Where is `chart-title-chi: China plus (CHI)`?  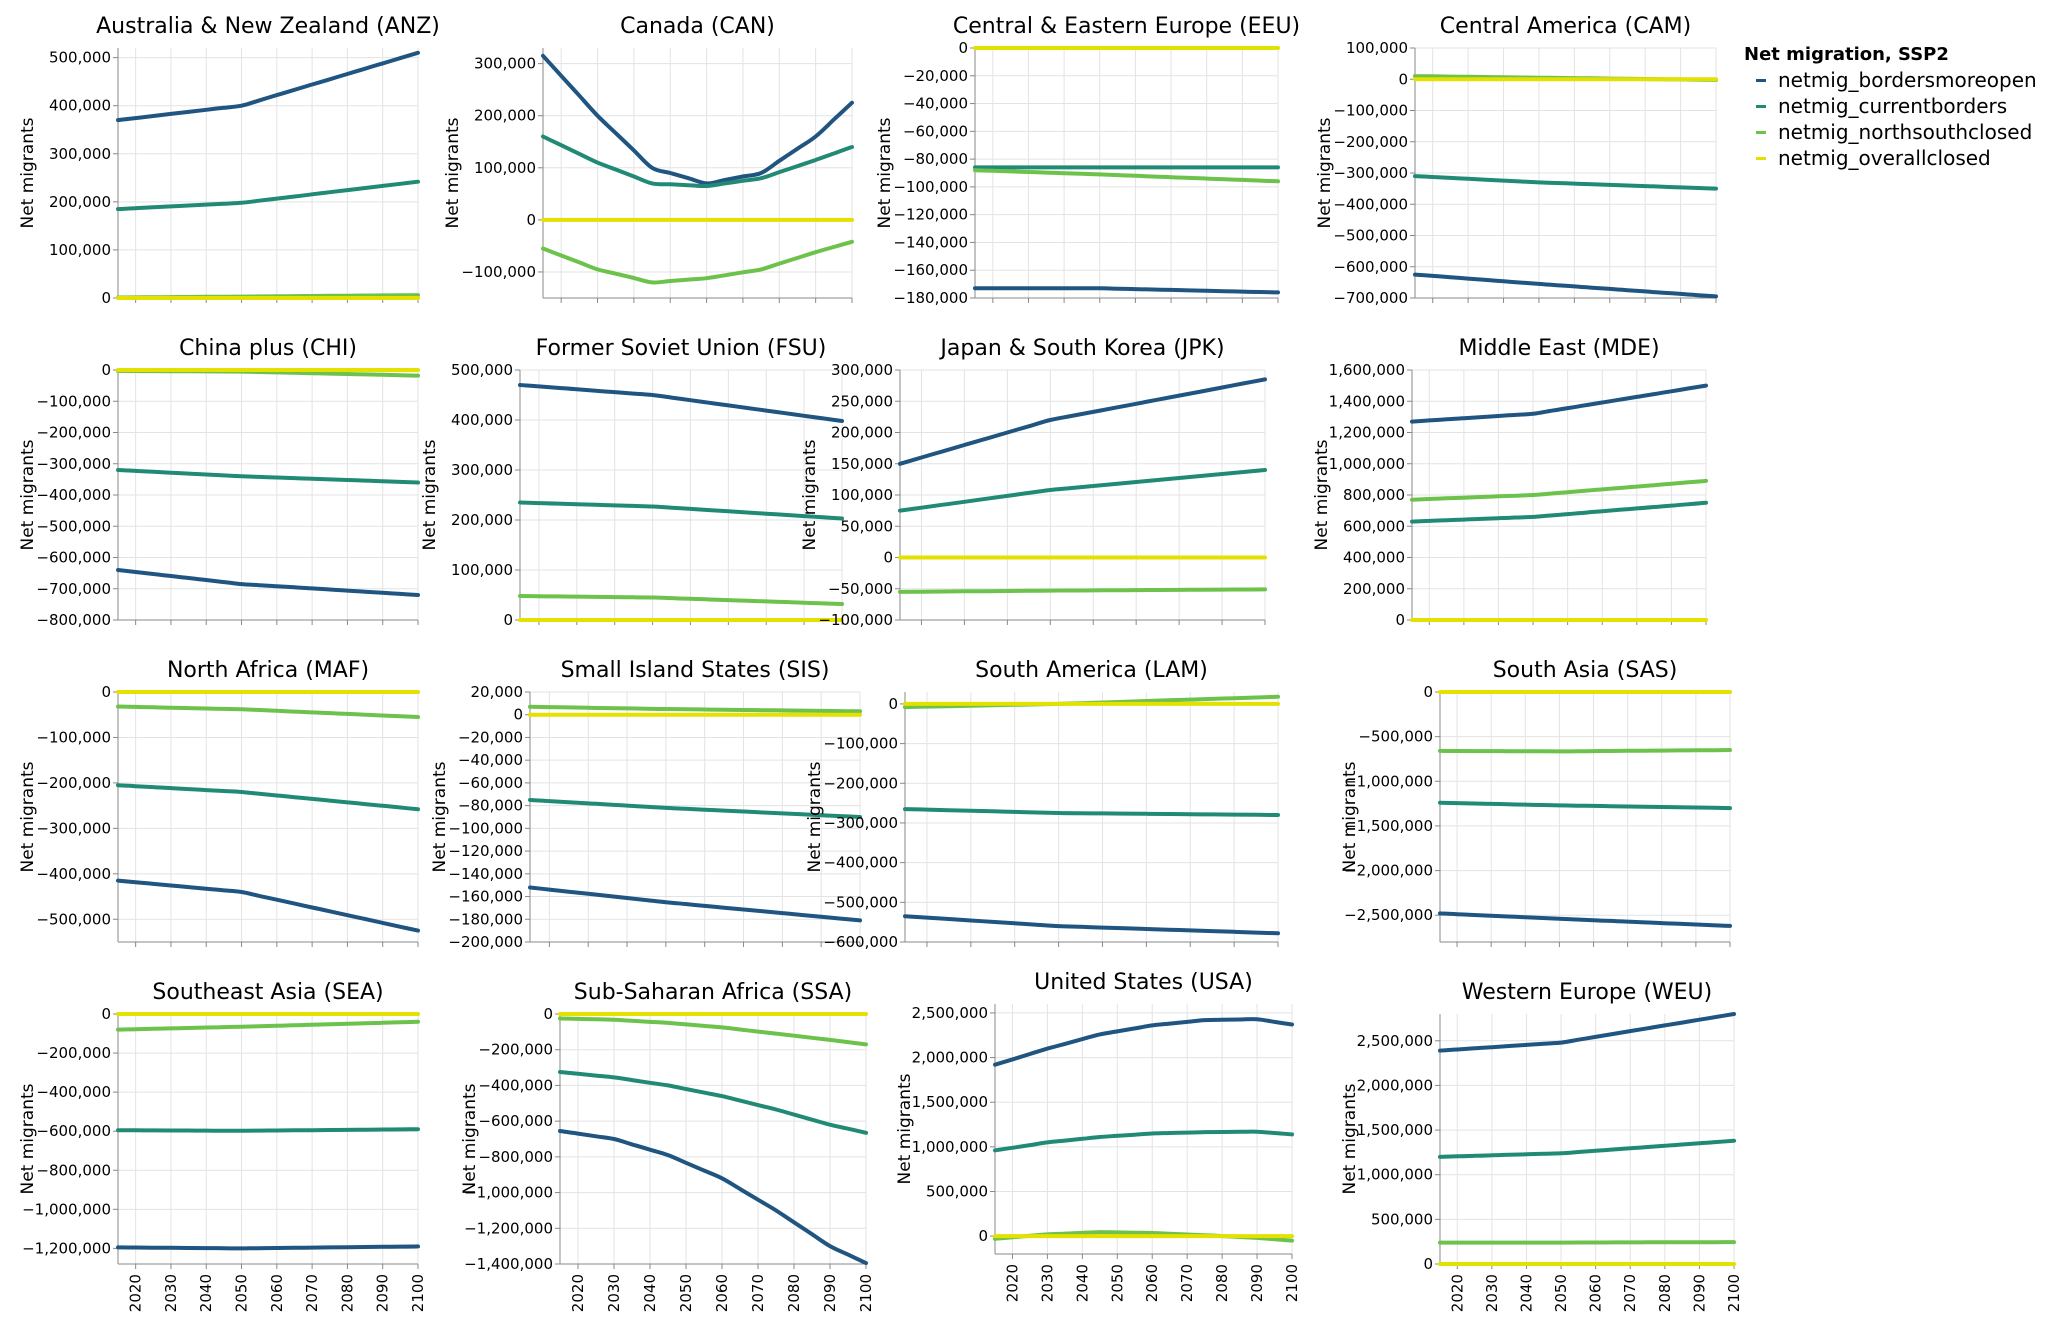 chart-title-chi: China plus (CHI) is located at coordinates (268, 348).